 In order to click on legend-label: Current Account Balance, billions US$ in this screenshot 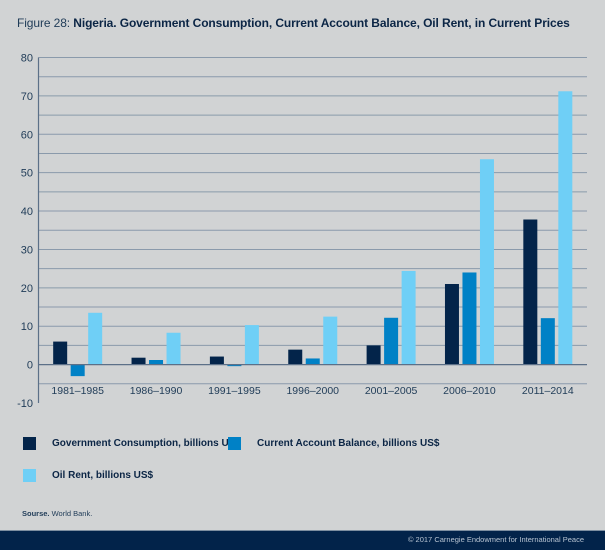, I will do `click(348, 443)`.